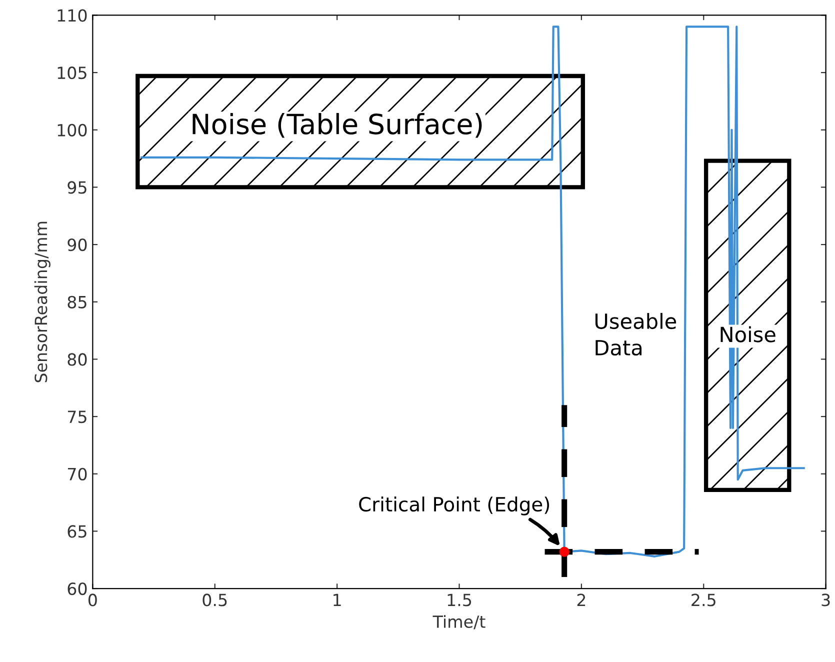 This screenshot has height=662, width=835. Describe the element at coordinates (214, 600) in the screenshot. I see `x-tick-label: 0.5` at that location.